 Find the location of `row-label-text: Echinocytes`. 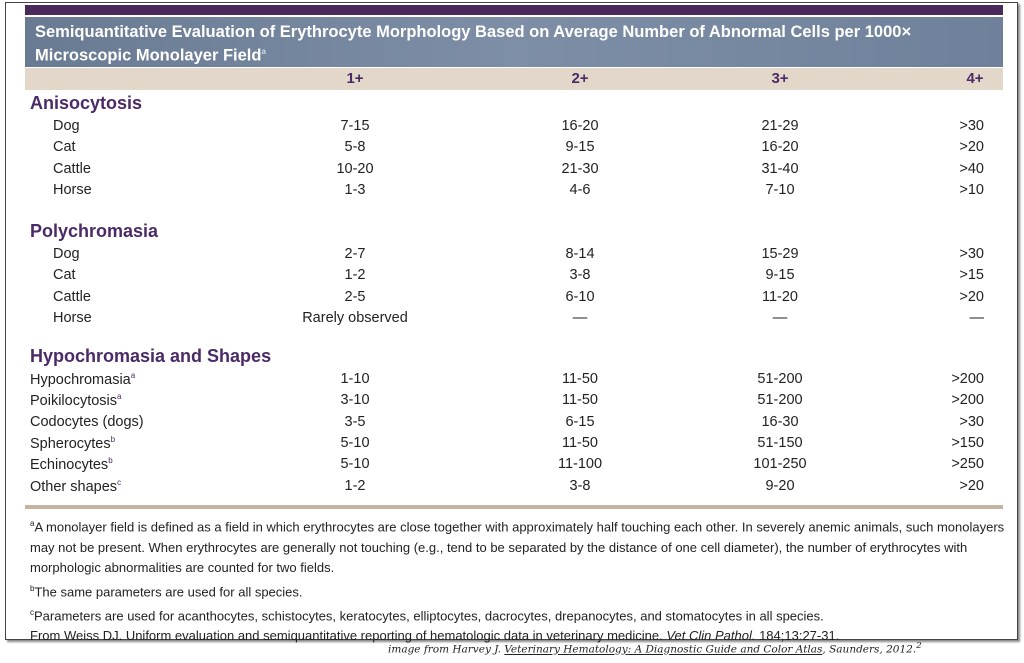

row-label-text: Echinocytes is located at coordinates (69, 465).